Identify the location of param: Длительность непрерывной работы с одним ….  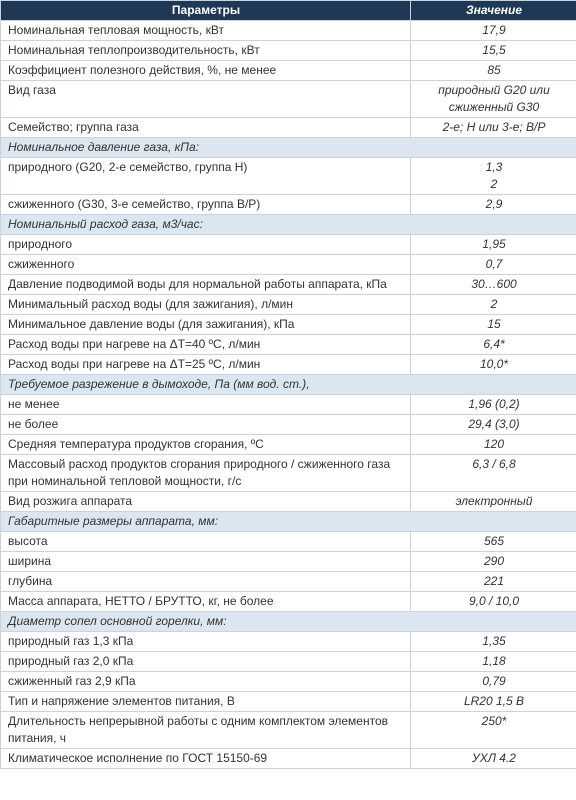
(205, 730).